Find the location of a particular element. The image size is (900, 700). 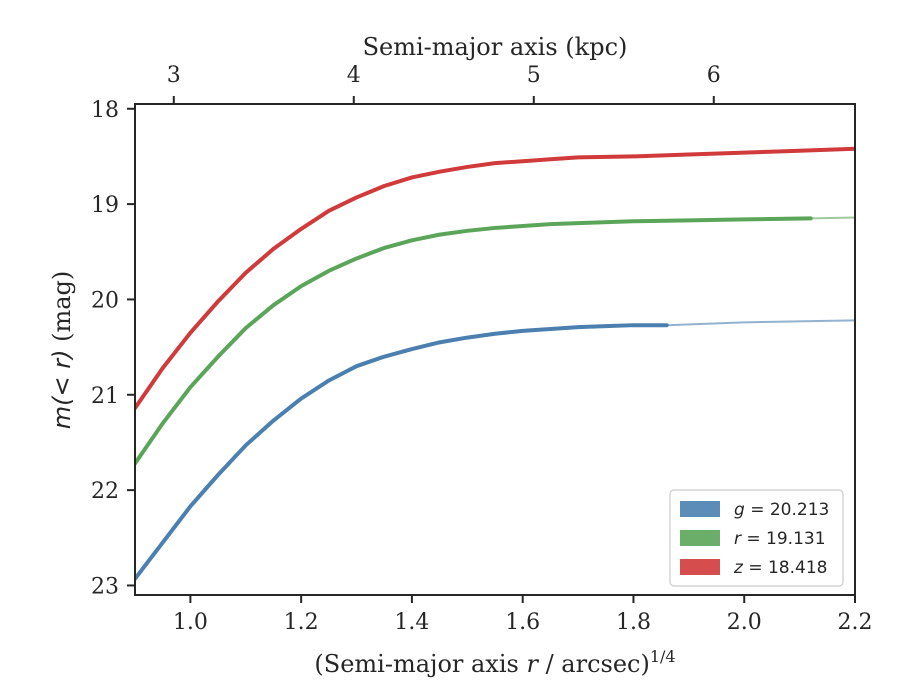

x-tick-label: 1.4 is located at coordinates (411, 622).